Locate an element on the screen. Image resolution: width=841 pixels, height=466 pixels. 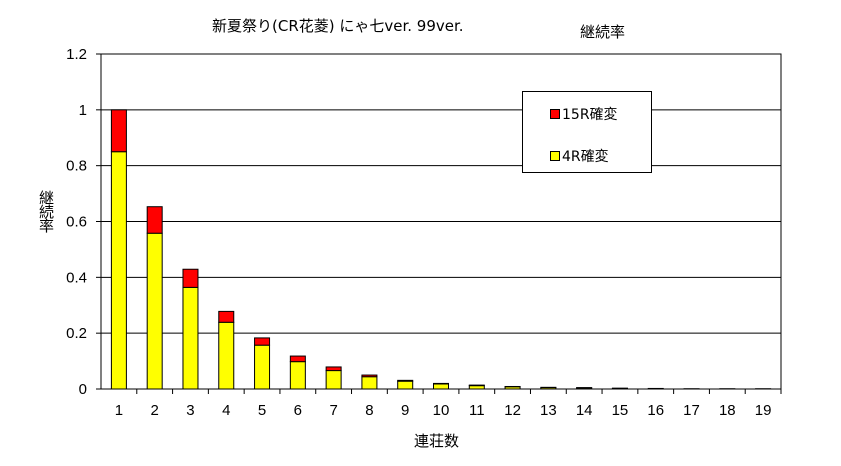
y-tick-label: 1 is located at coordinates (83, 110).